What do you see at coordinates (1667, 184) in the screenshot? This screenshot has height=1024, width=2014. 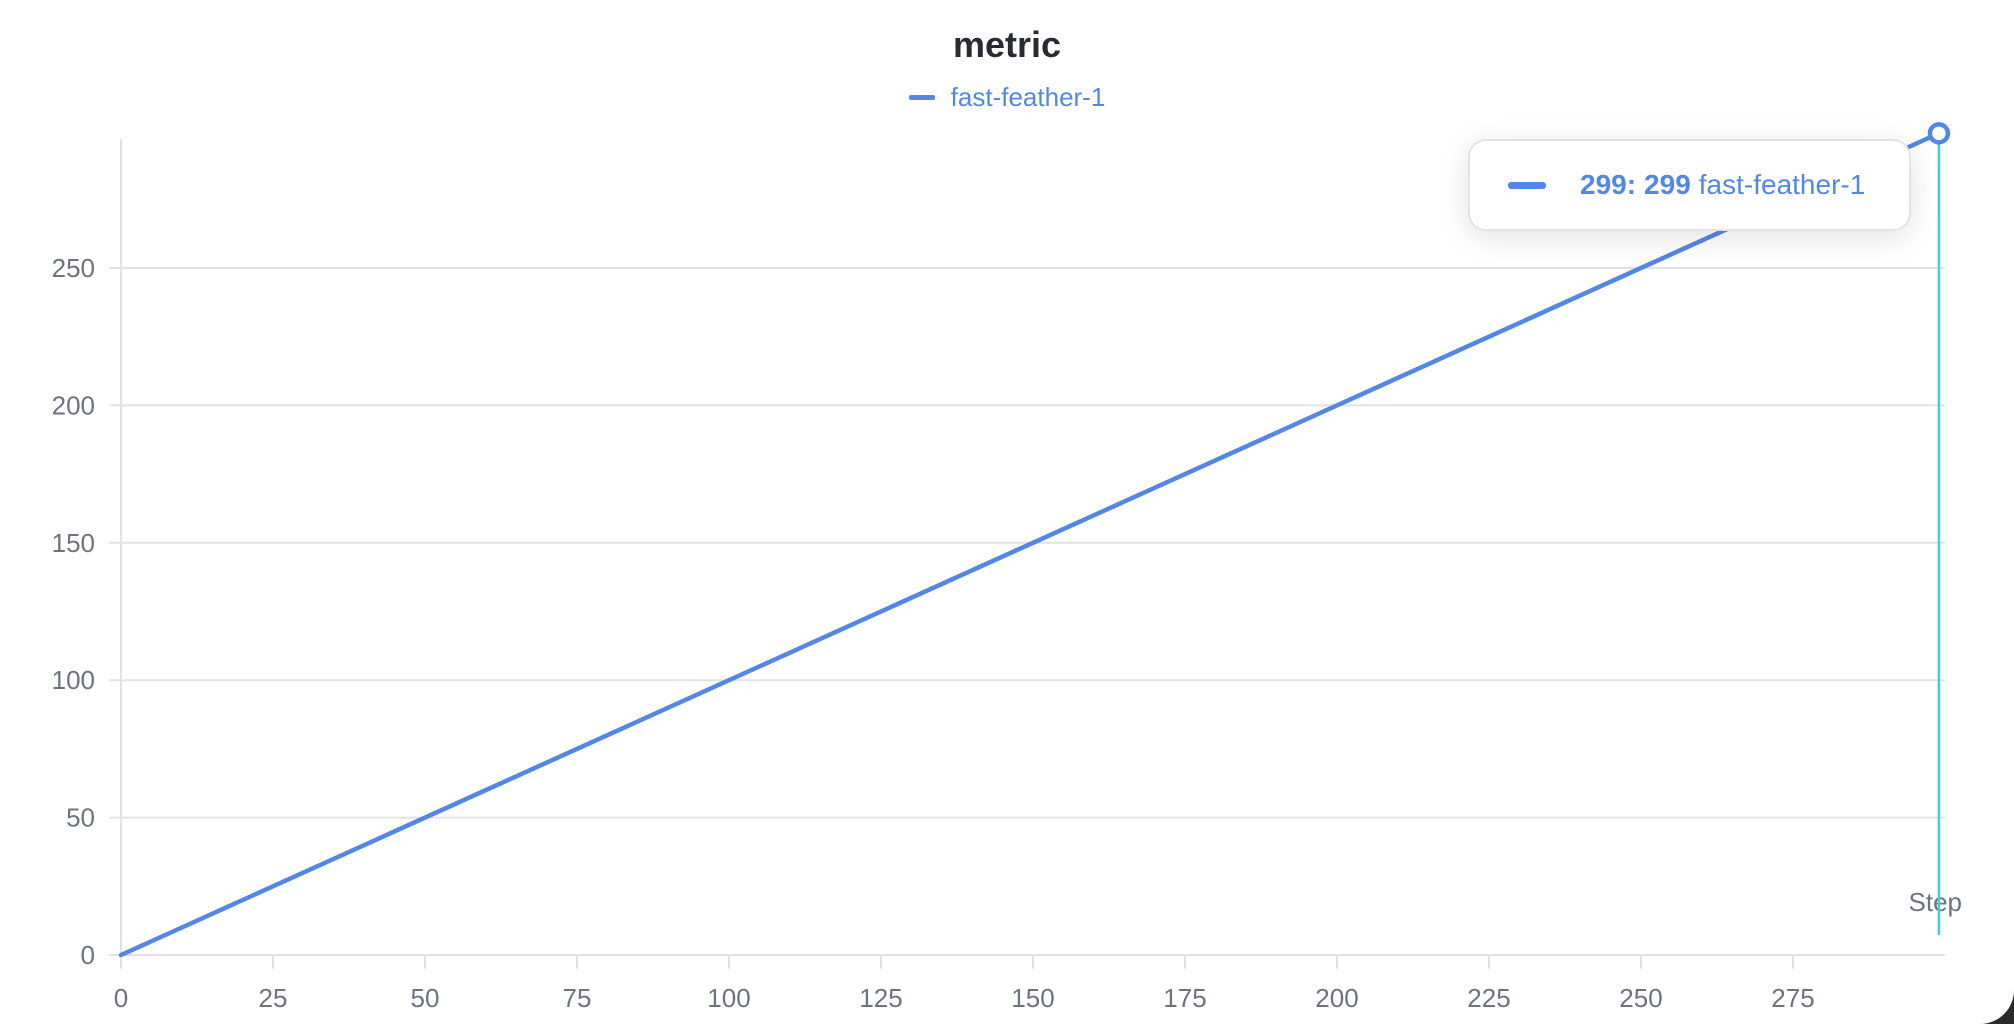 I see `tooltip-y: 299` at bounding box center [1667, 184].